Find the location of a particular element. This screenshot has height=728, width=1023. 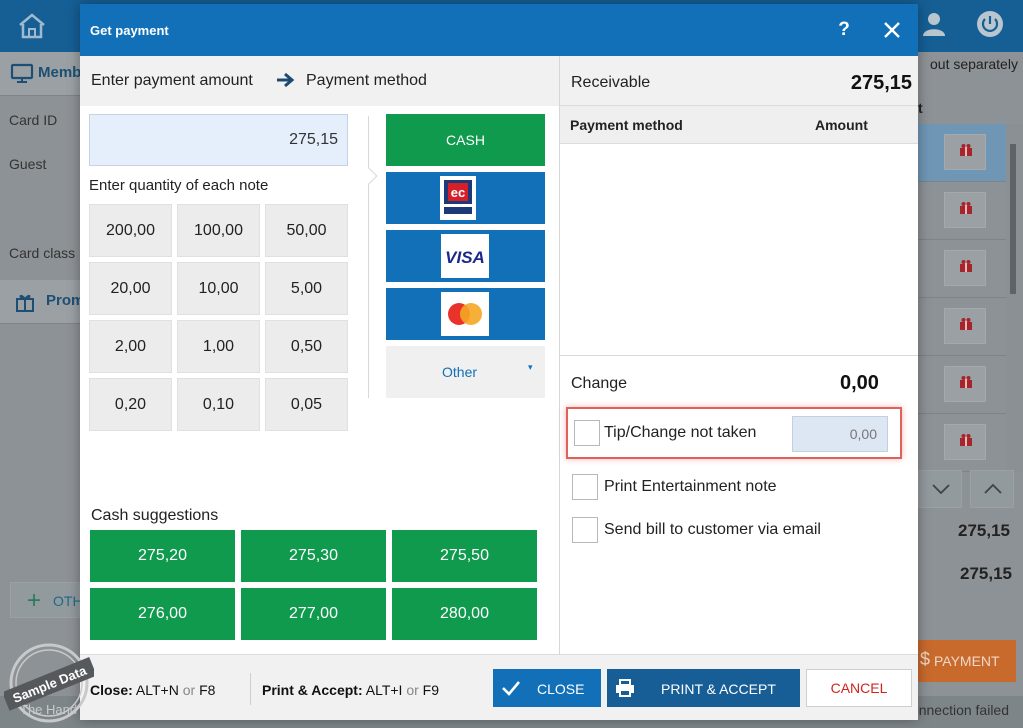

payment-amount-input is located at coordinates (218, 140).